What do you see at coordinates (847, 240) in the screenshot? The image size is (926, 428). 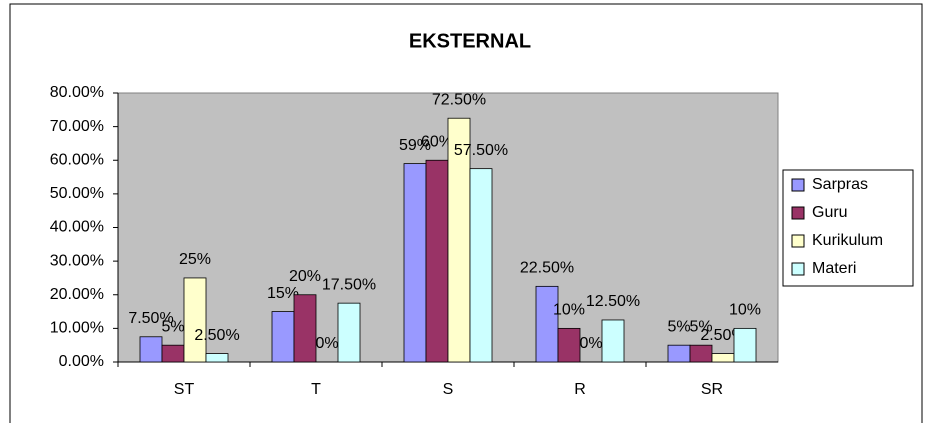 I see `legend-label: Kurikulum` at bounding box center [847, 240].